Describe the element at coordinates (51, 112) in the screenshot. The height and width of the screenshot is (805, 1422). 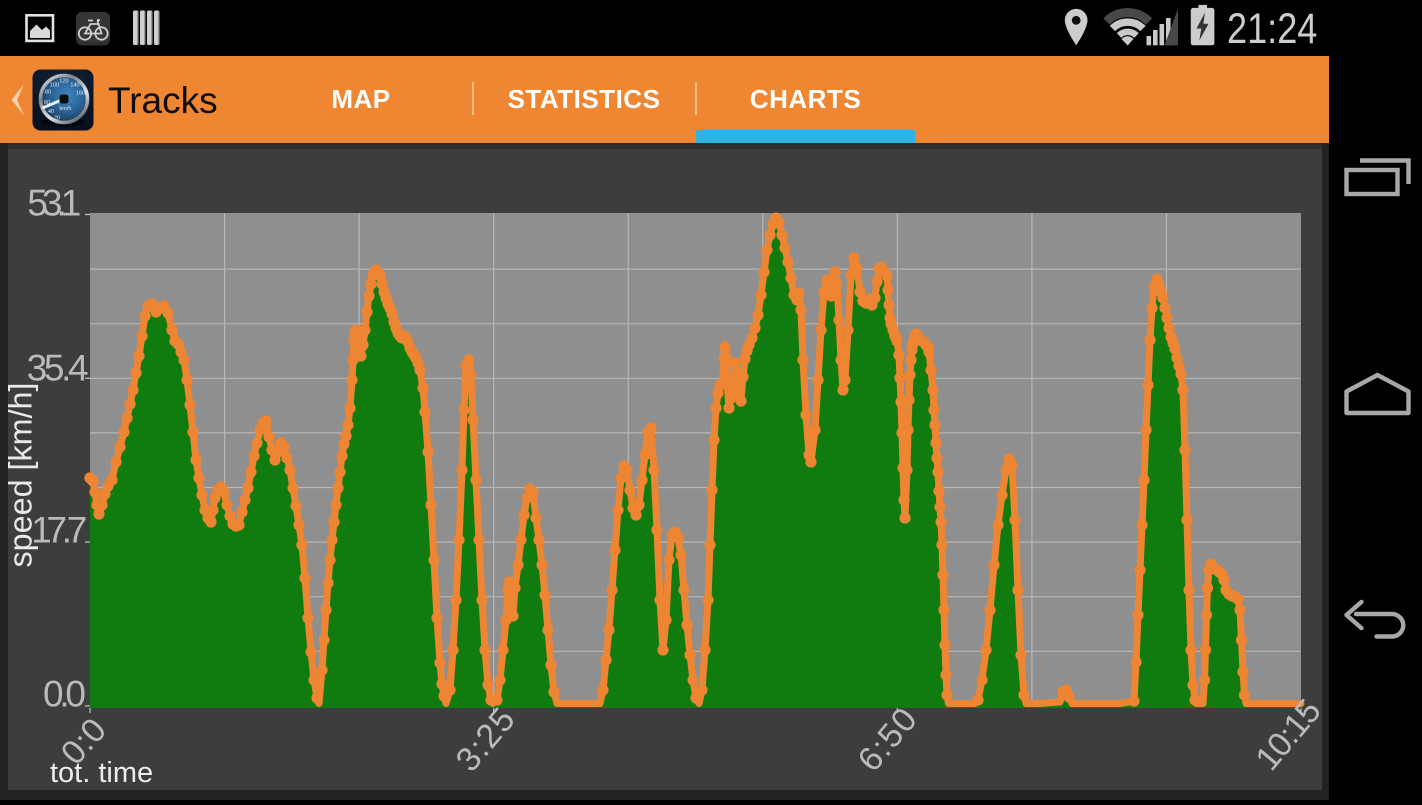
I see `svg-text: 40` at that location.